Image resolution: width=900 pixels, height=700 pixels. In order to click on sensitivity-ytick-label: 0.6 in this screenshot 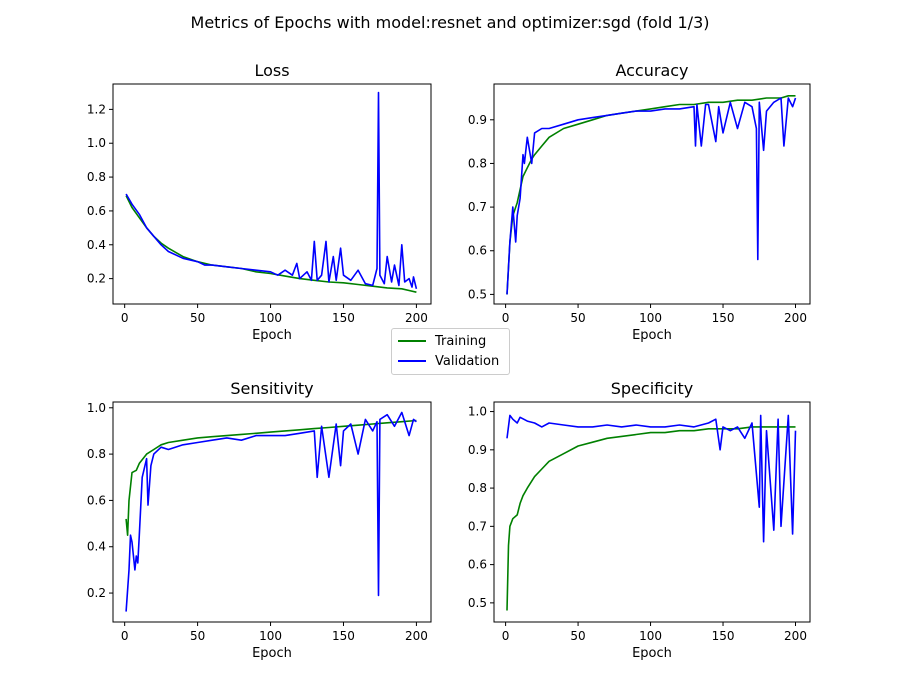, I will do `click(96, 500)`.